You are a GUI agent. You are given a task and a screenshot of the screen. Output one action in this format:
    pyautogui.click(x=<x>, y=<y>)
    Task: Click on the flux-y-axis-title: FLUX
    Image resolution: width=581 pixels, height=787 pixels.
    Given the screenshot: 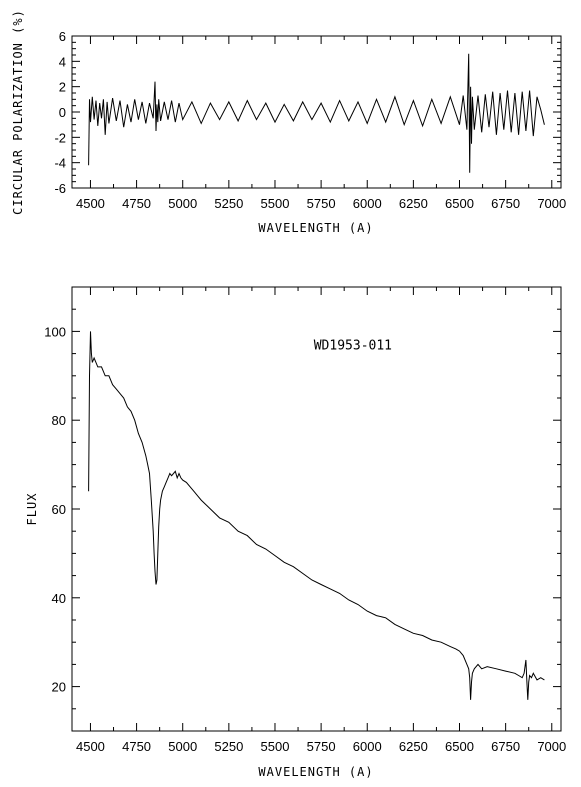 What is the action you would take?
    pyautogui.click(x=32, y=509)
    